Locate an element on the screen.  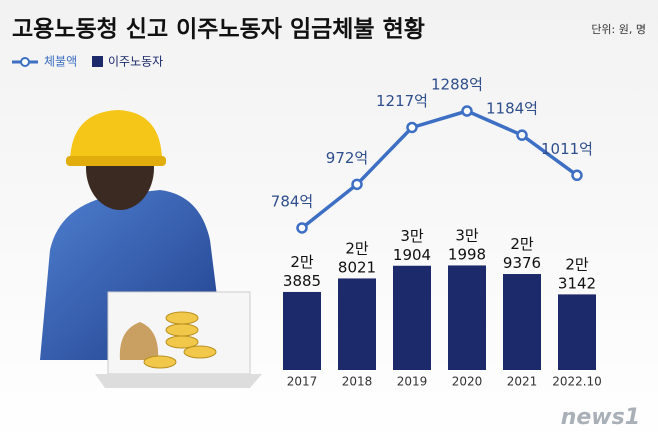
line-value-label: 784억 is located at coordinates (292, 201).